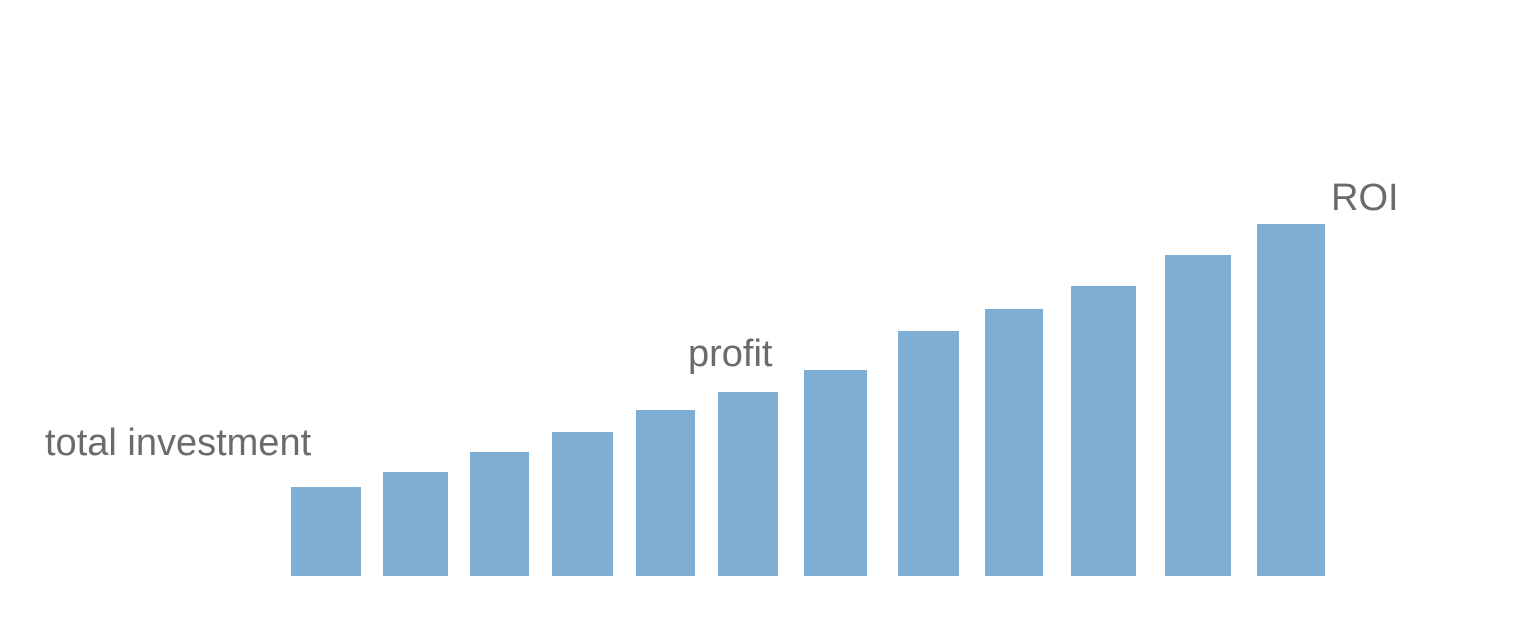 This screenshot has width=1520, height=620. I want to click on annotation-roi: ROI, so click(1365, 198).